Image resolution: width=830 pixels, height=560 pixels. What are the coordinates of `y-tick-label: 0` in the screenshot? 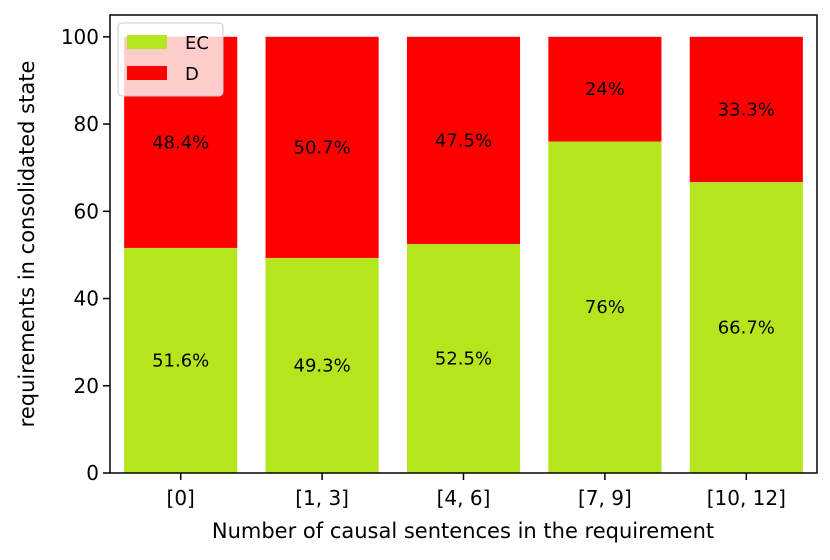 It's located at (92, 473).